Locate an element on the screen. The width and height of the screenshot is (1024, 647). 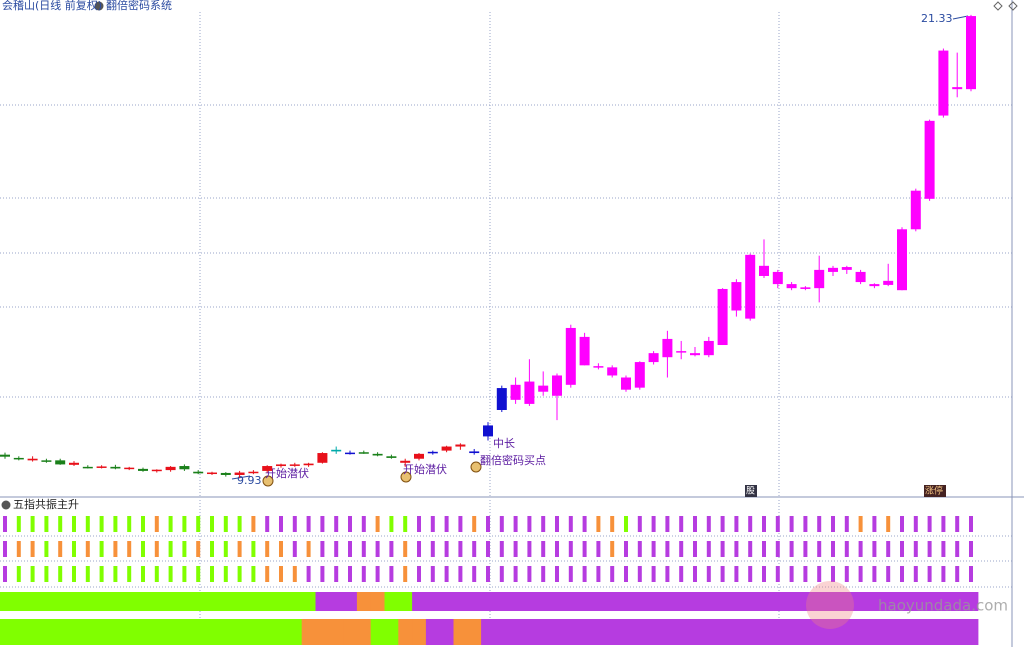
annotation: 中长 is located at coordinates (504, 443).